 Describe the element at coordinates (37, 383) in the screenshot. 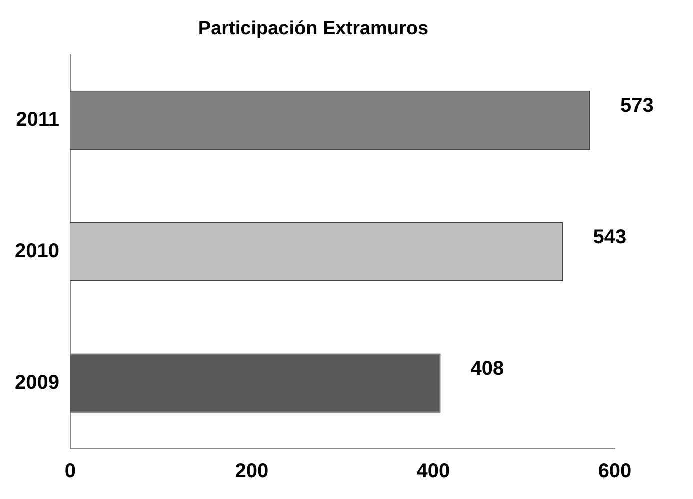

I see `y-tick-label: 2009` at that location.